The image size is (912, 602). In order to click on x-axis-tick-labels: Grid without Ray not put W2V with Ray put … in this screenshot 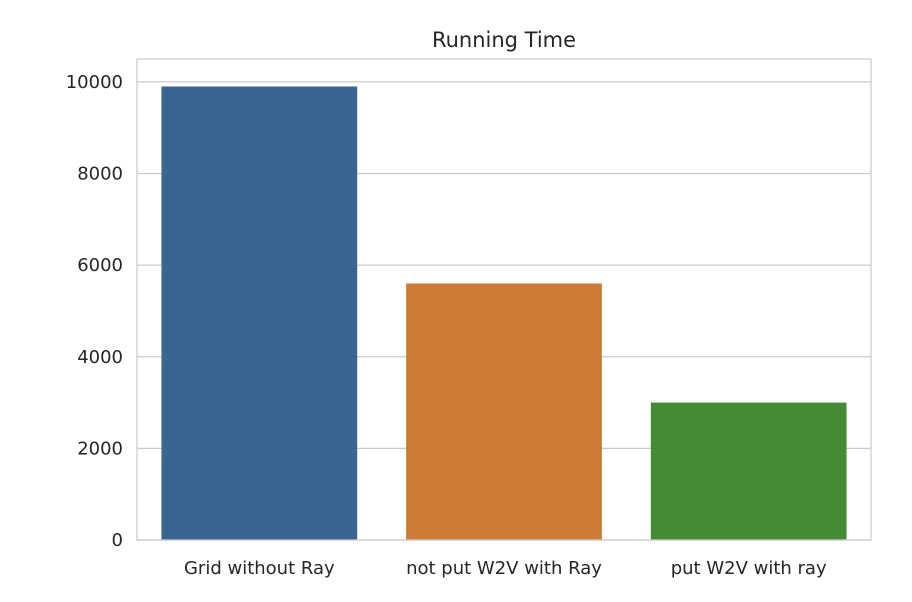, I will do `click(505, 568)`.